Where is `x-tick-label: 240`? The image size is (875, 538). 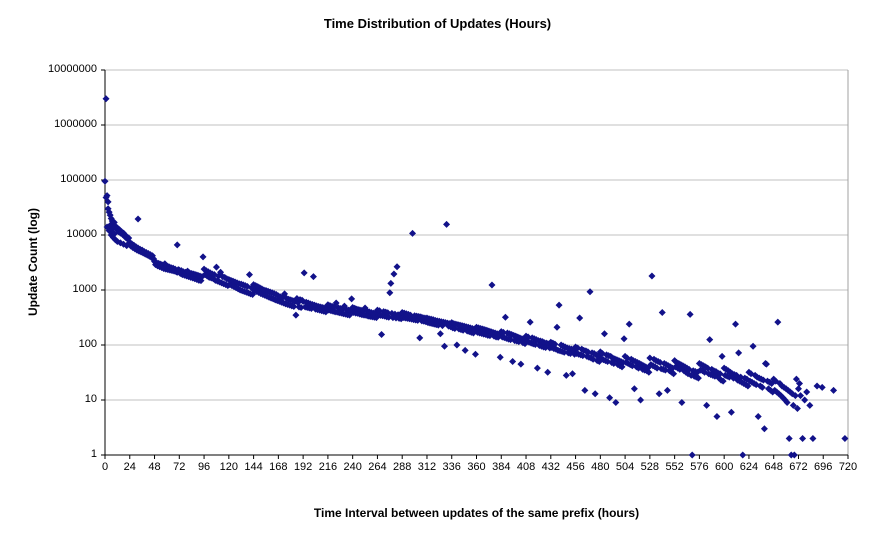 x-tick-label: 240 is located at coordinates (352, 467).